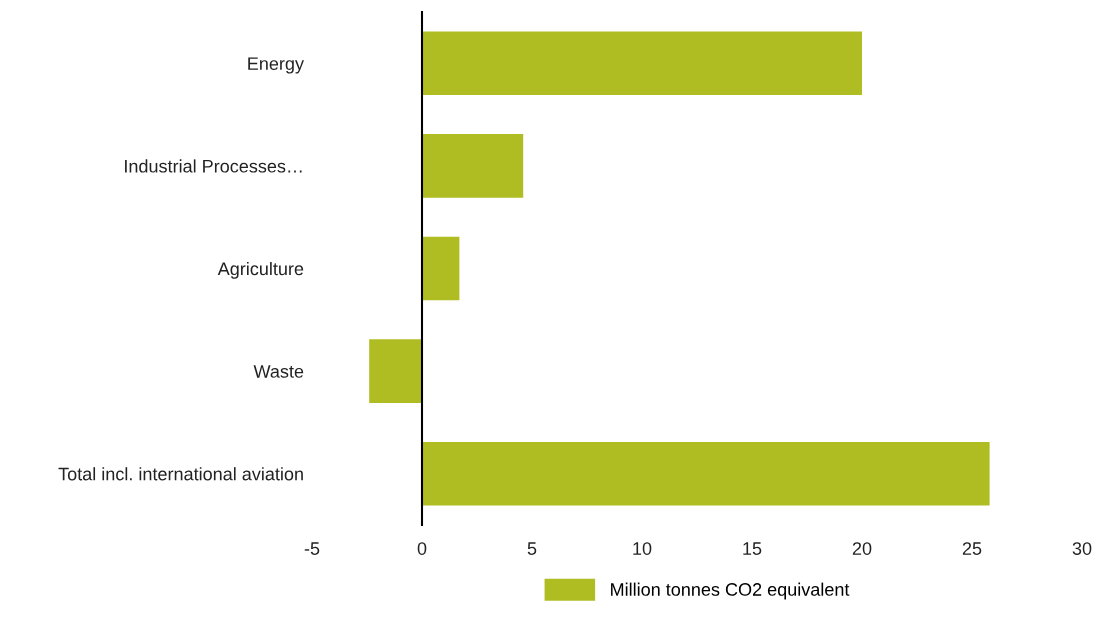  Describe the element at coordinates (752, 548) in the screenshot. I see `x-tick-label: 15` at that location.